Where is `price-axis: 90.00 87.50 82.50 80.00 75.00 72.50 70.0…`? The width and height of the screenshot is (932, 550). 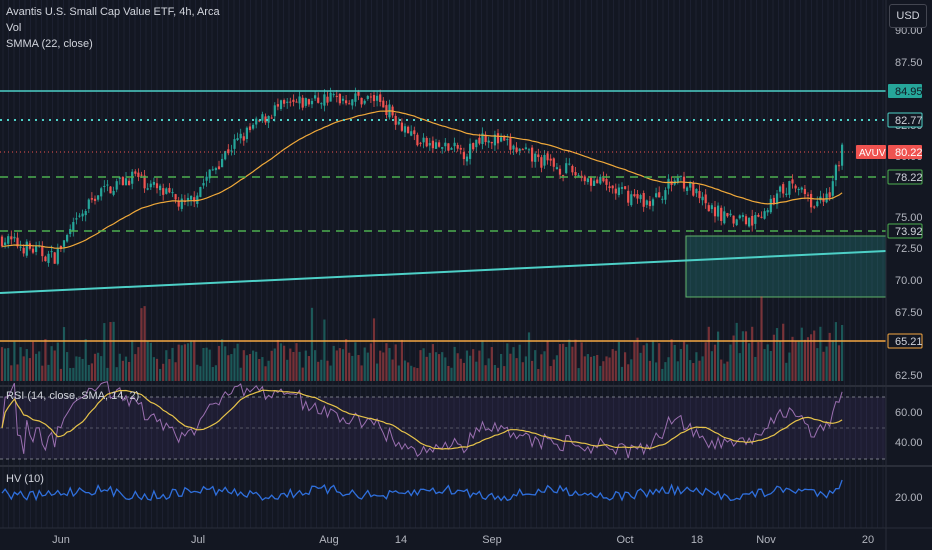
price-axis: 90.00 87.50 82.50 80.00 75.00 72.50 70.0… is located at coordinates (909, 203).